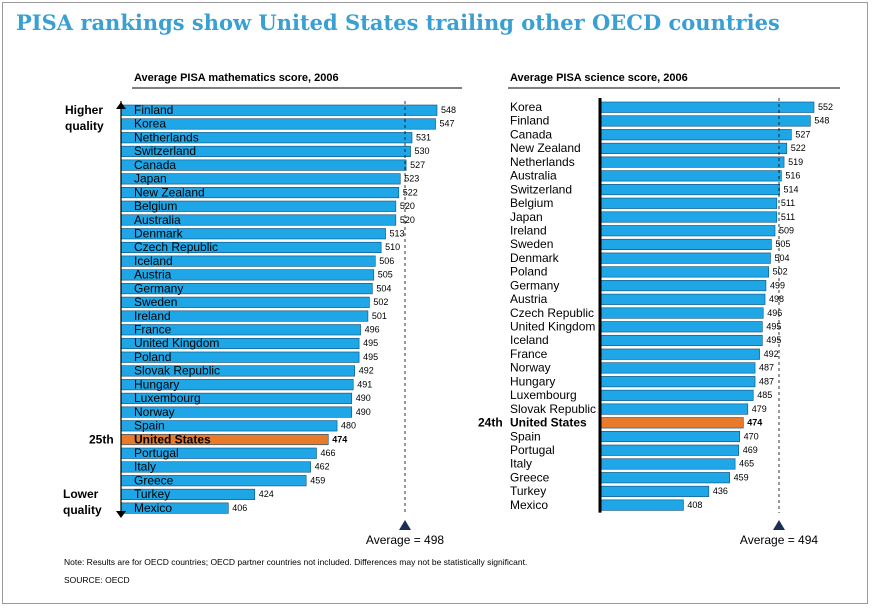  I want to click on science-category-label: United Kingdom, so click(552, 327).